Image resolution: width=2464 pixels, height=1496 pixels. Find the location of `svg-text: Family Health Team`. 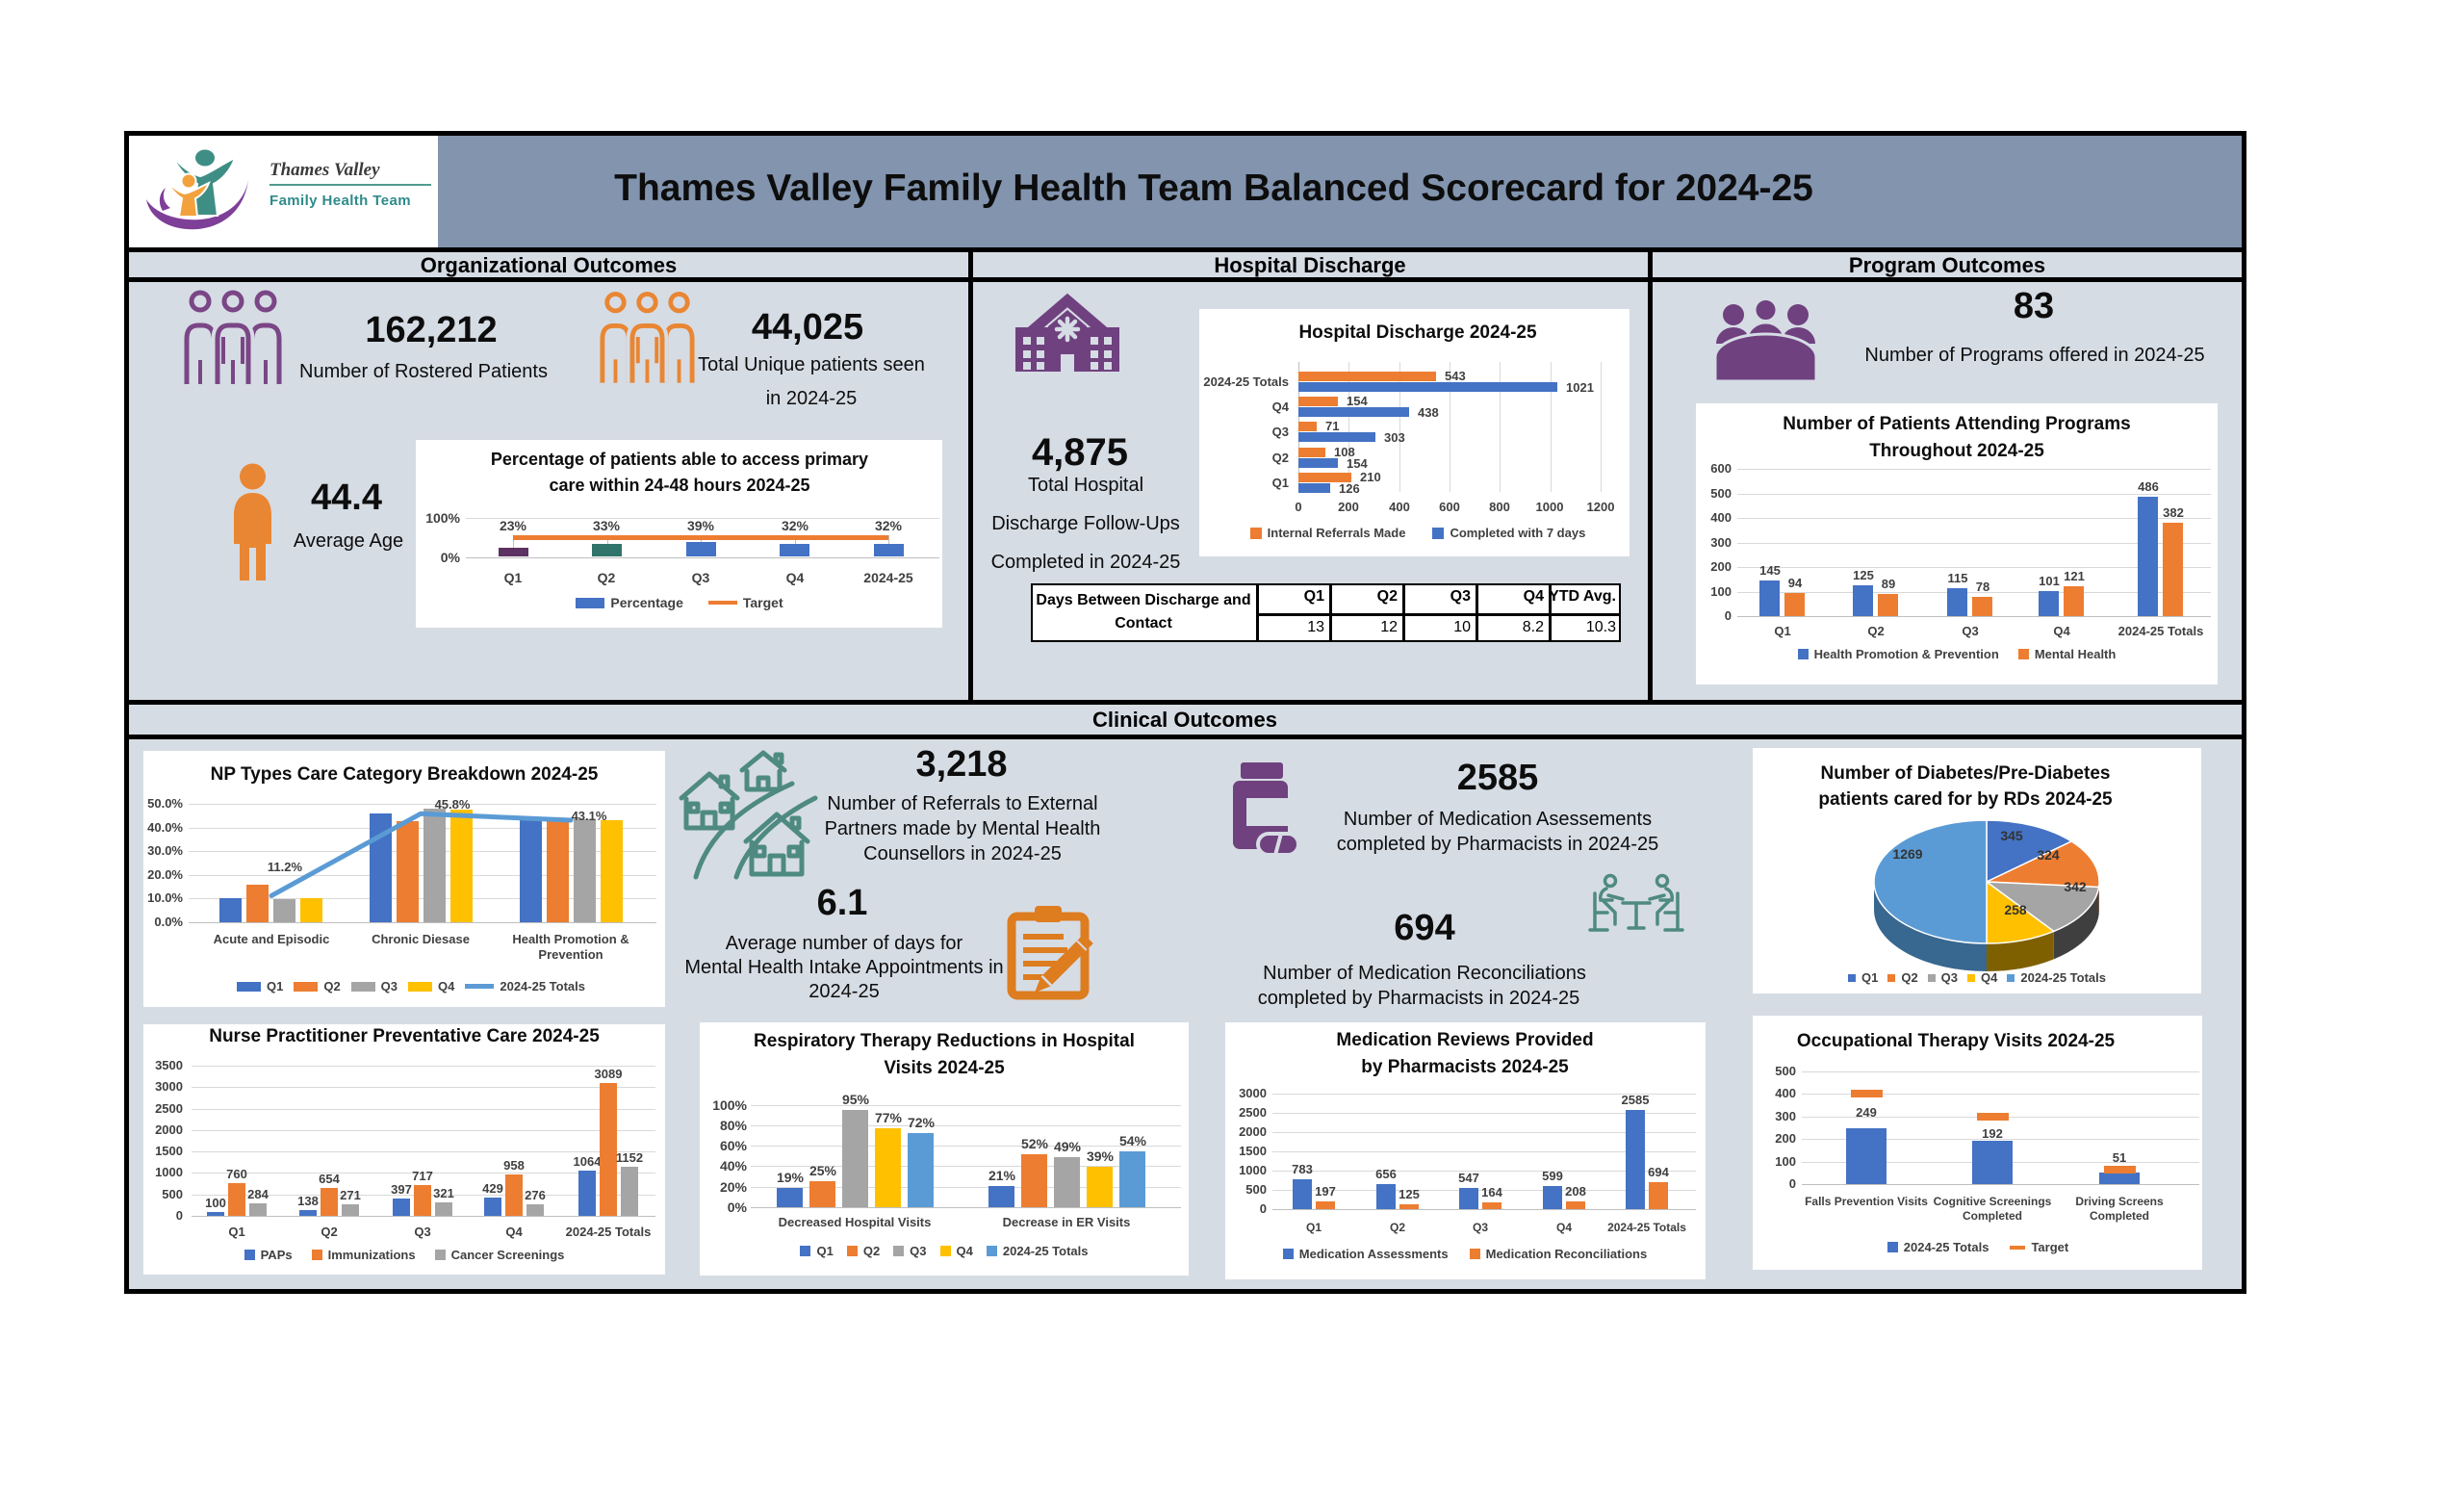

svg-text: Family Health Team is located at coordinates (340, 201).